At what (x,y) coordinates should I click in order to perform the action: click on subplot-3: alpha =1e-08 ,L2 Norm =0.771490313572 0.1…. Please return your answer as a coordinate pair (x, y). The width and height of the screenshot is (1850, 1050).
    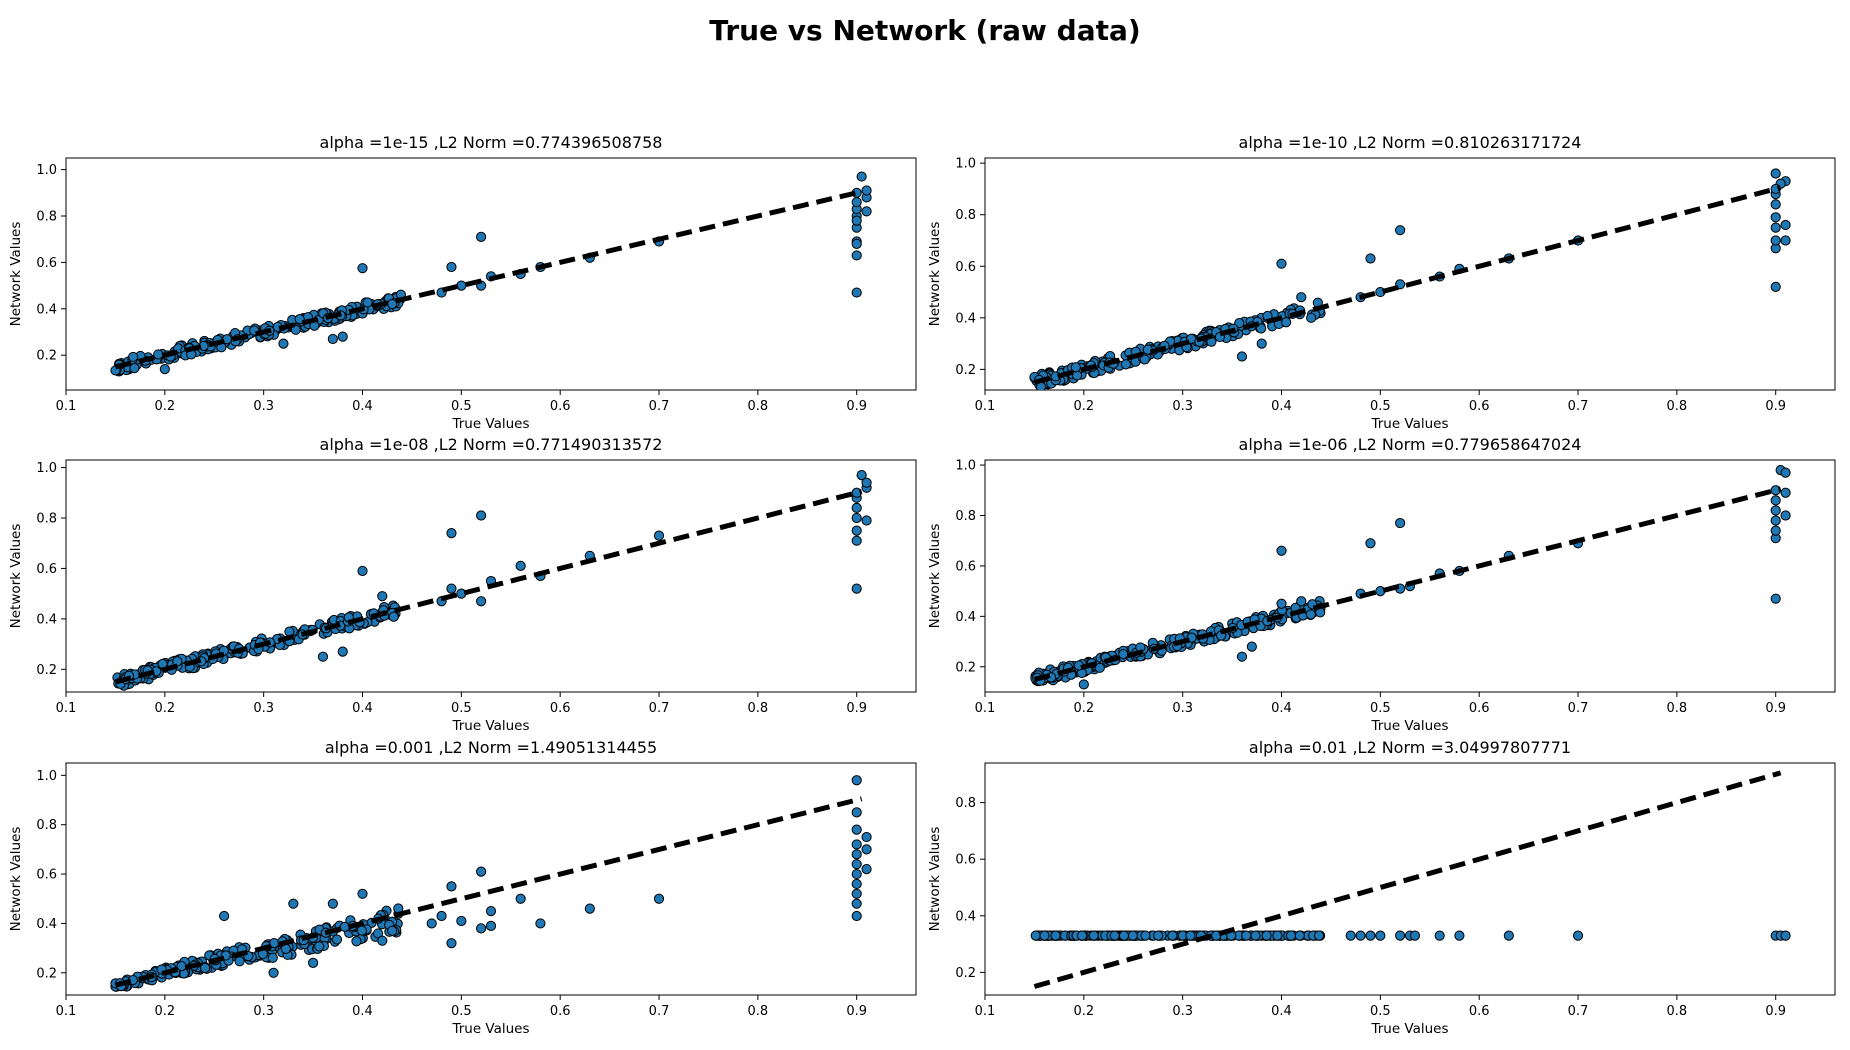
    Looking at the image, I should click on (462, 584).